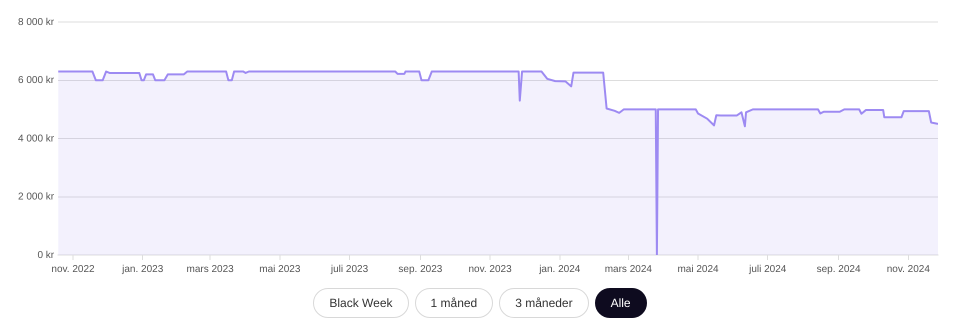 This screenshot has height=328, width=960. Describe the element at coordinates (838, 269) in the screenshot. I see `x-tick-label: sep. 2024` at that location.